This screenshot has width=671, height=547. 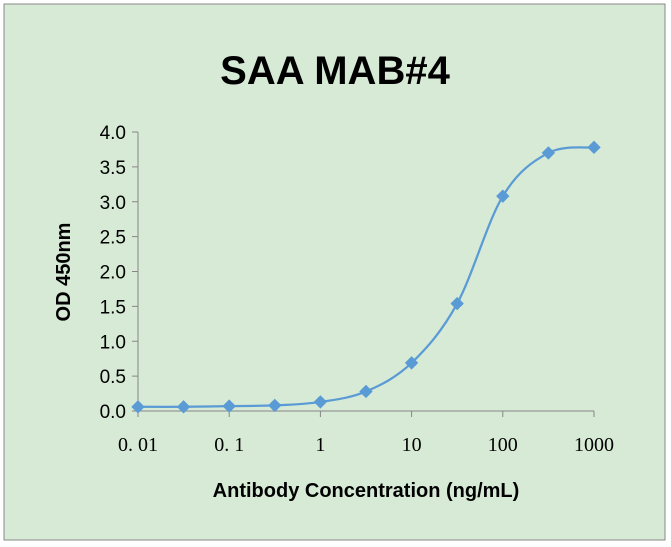 I want to click on x-tick-label: 0. 01, so click(x=138, y=445).